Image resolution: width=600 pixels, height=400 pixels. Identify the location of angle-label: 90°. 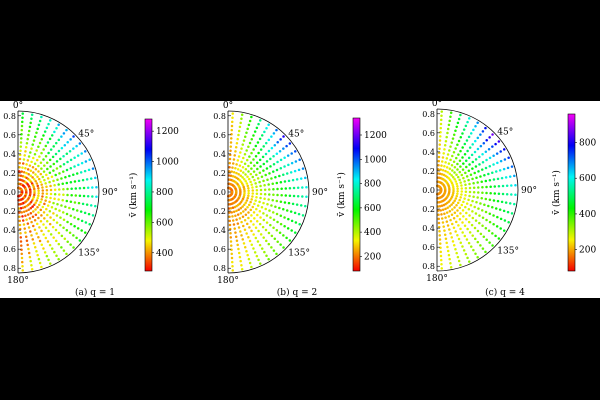
(320, 193).